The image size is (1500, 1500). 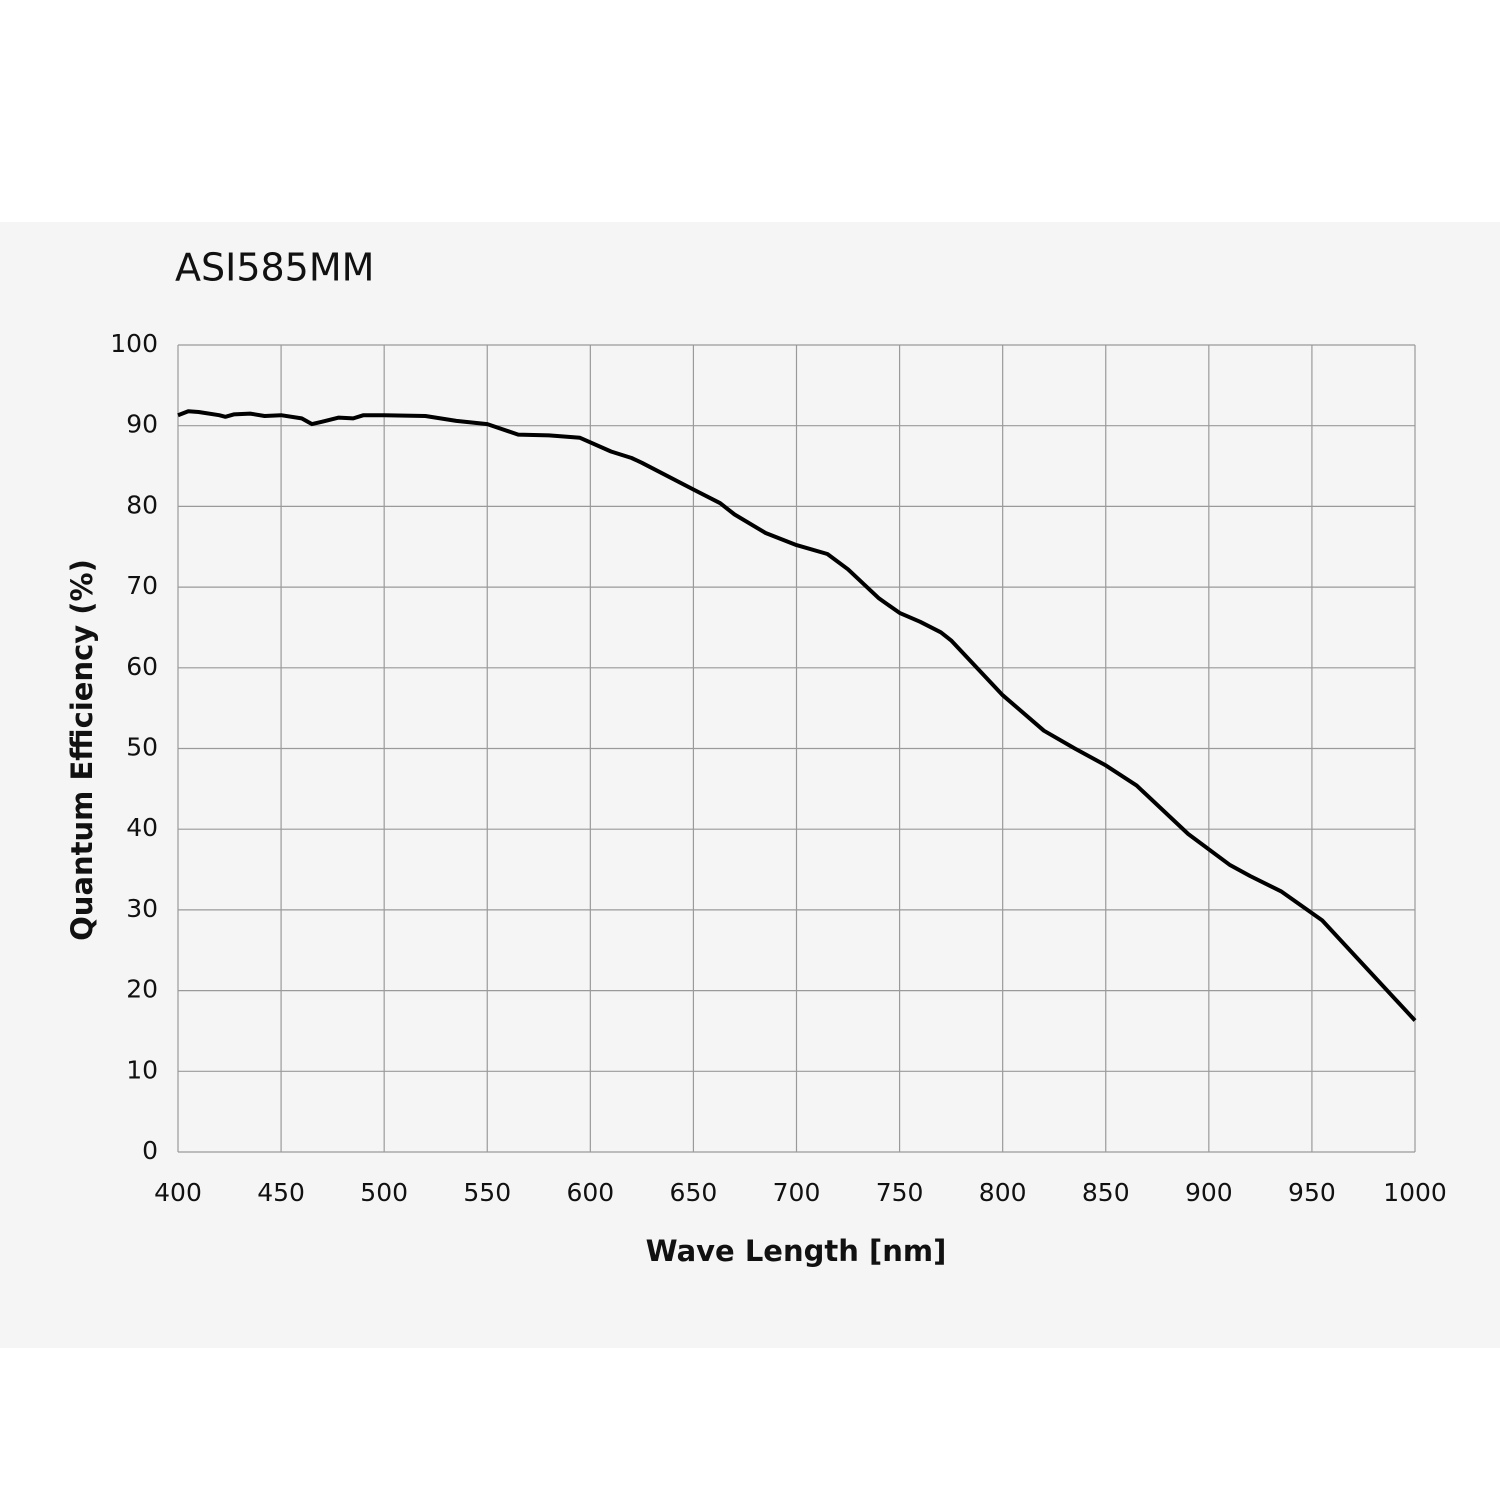 What do you see at coordinates (142, 504) in the screenshot?
I see `y-tick-label: 80` at bounding box center [142, 504].